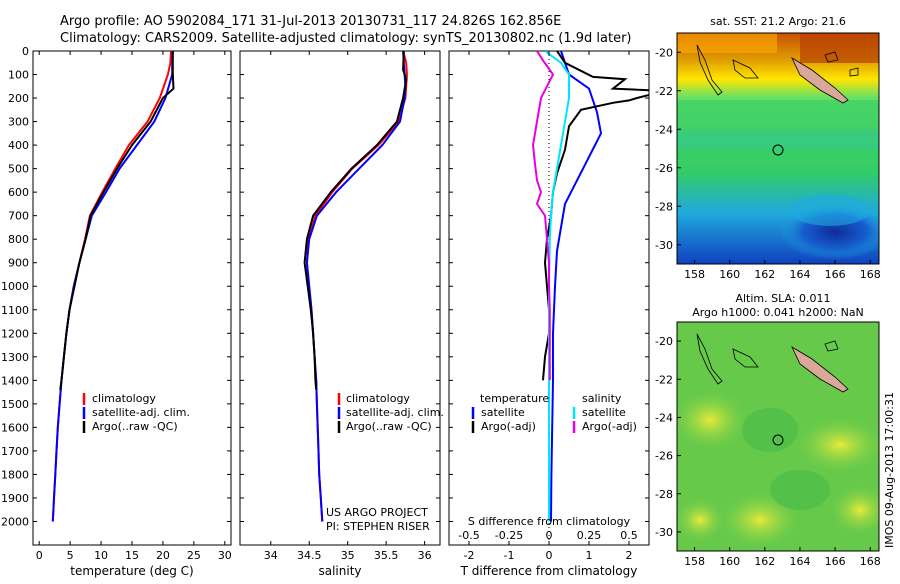  What do you see at coordinates (70, 555) in the screenshot?
I see `x-tick-label: 5` at bounding box center [70, 555].